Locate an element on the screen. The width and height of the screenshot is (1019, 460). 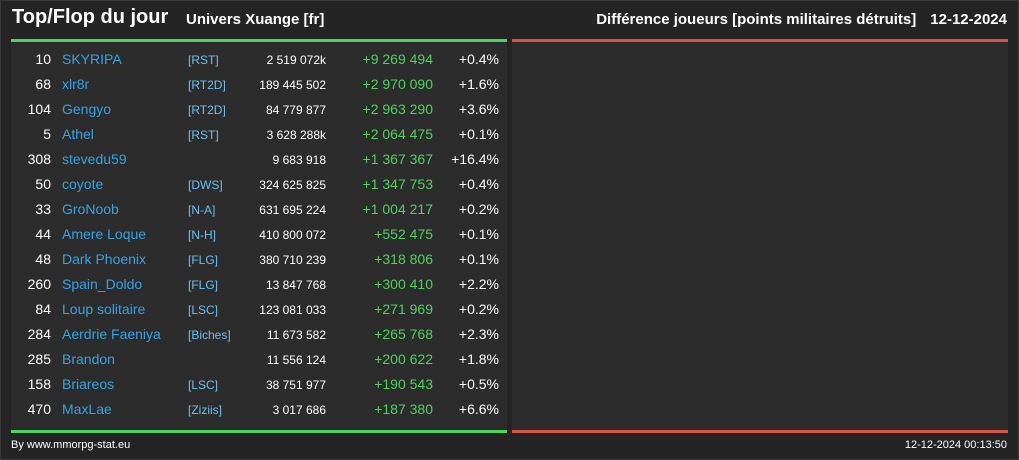
difference-cell: +9 269 494 is located at coordinates (397, 59).